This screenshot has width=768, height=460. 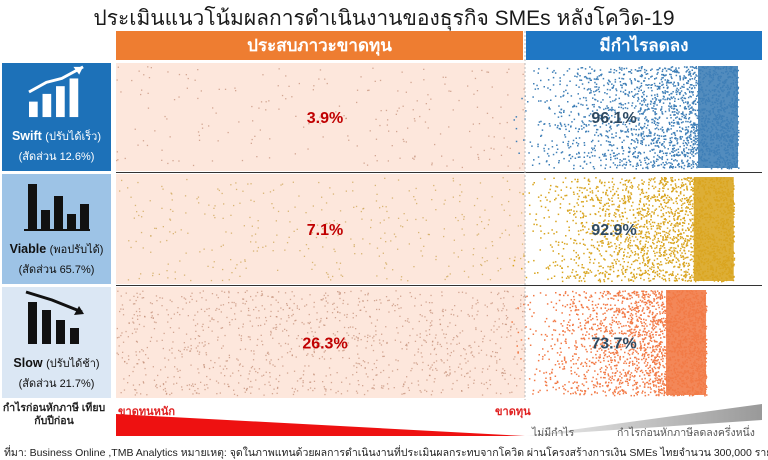 I want to click on group-viable-panel: Viable (พอปรับได้) (สัดส่วน 65.7%), so click(x=56, y=229).